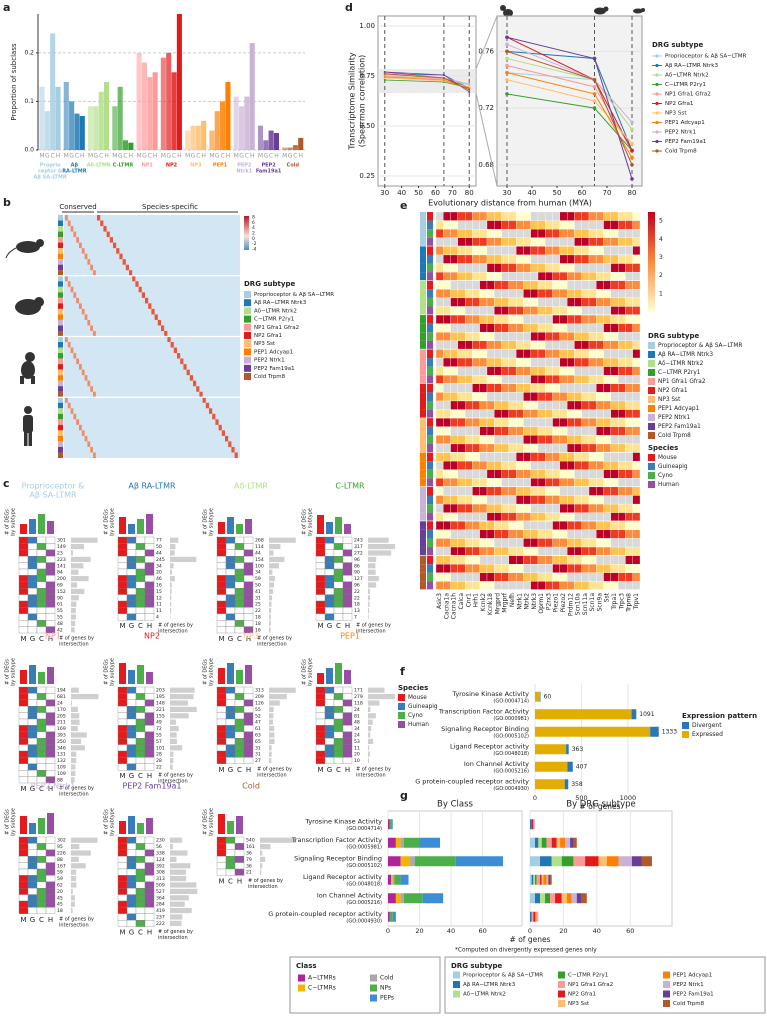 The image size is (767, 1018). I want to click on legend-label: PEP1 Adcyap1, so click(273, 352).